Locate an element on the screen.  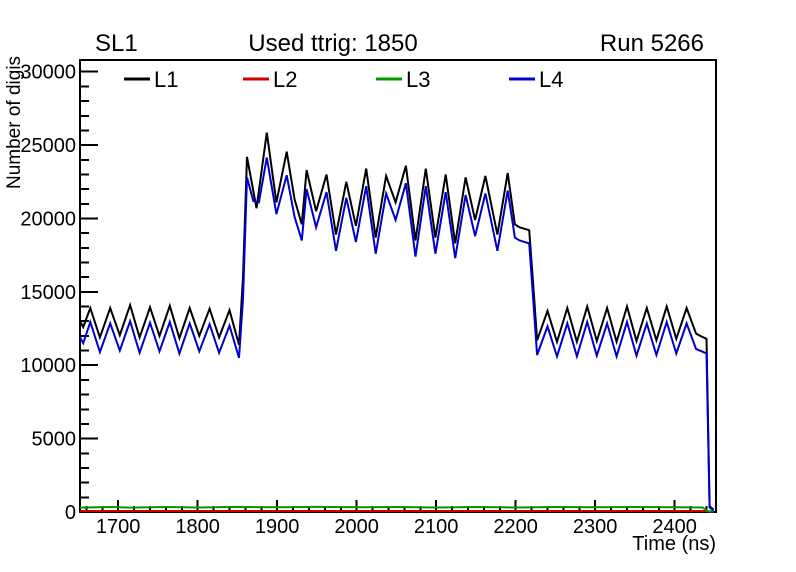
y-tick-label: 10000 is located at coordinates (48, 366).